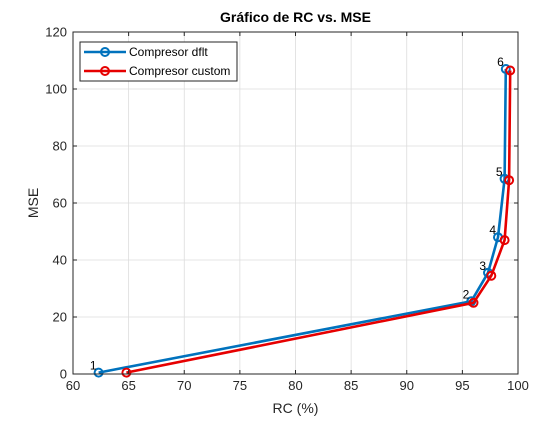  I want to click on y-tick-label: 120, so click(56, 32).